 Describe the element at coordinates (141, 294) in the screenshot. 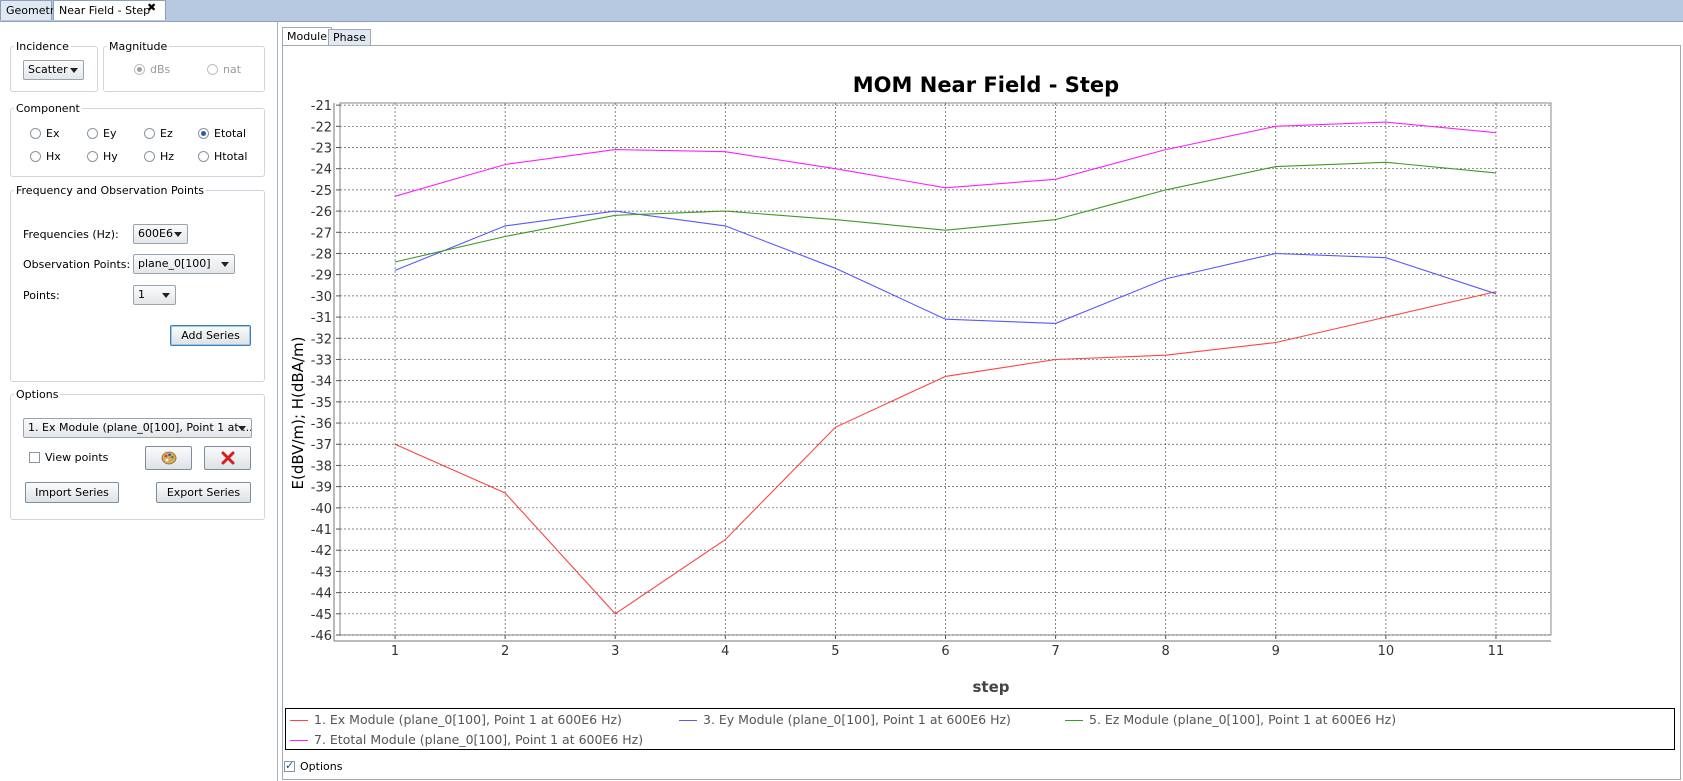

I see `points-value: 1` at that location.